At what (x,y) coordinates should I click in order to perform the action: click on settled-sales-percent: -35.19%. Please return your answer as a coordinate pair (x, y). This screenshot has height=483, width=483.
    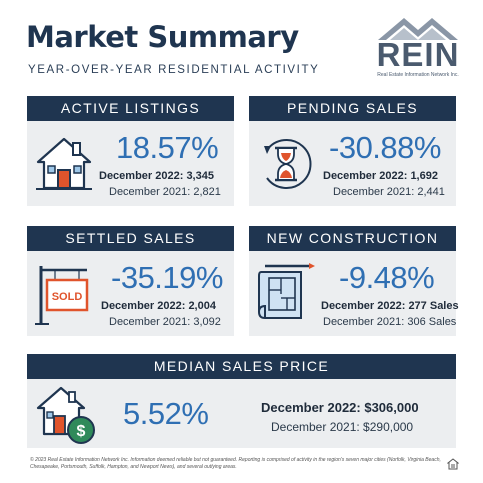
    Looking at the image, I should click on (167, 277).